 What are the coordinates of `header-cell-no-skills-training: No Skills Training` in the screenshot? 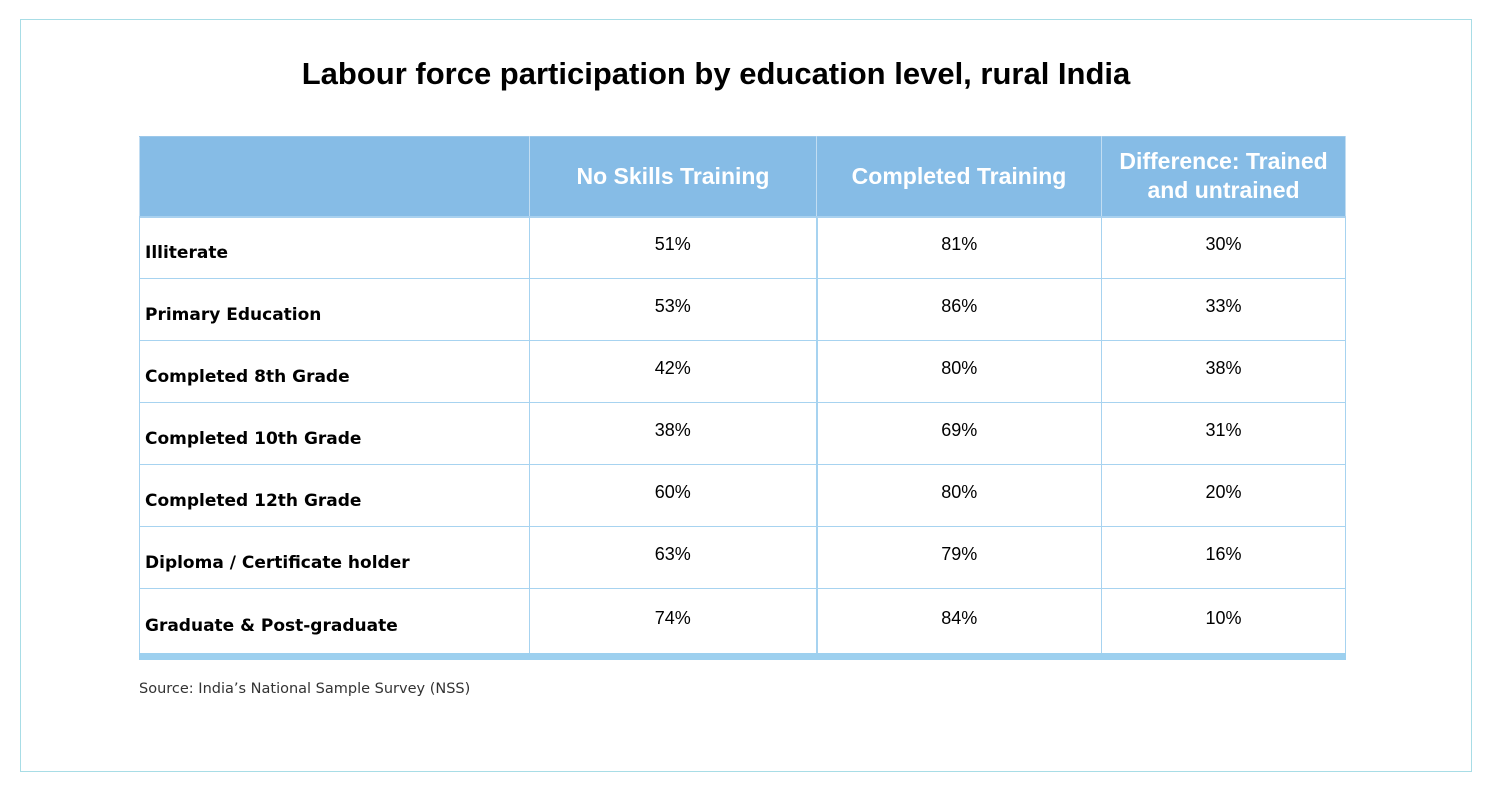 It's located at (673, 177).